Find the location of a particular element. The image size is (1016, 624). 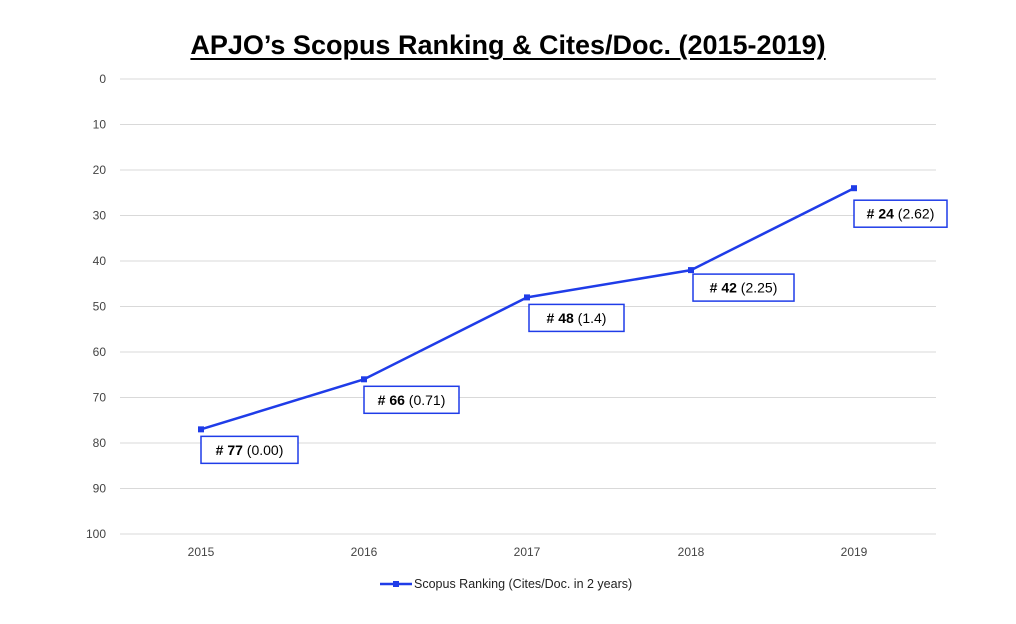

cites-value: (0.00) is located at coordinates (263, 450).